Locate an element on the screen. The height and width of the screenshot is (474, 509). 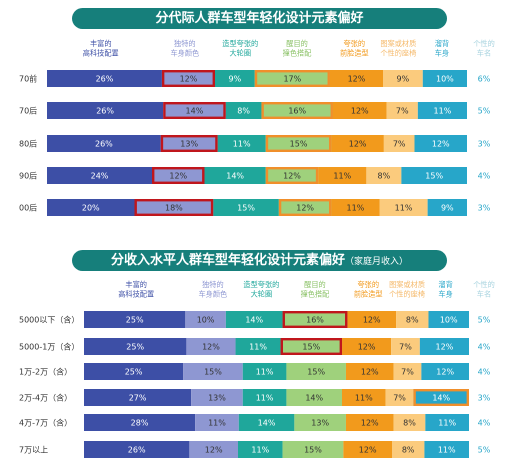
chart1-other-value: 4% is located at coordinates (484, 176).